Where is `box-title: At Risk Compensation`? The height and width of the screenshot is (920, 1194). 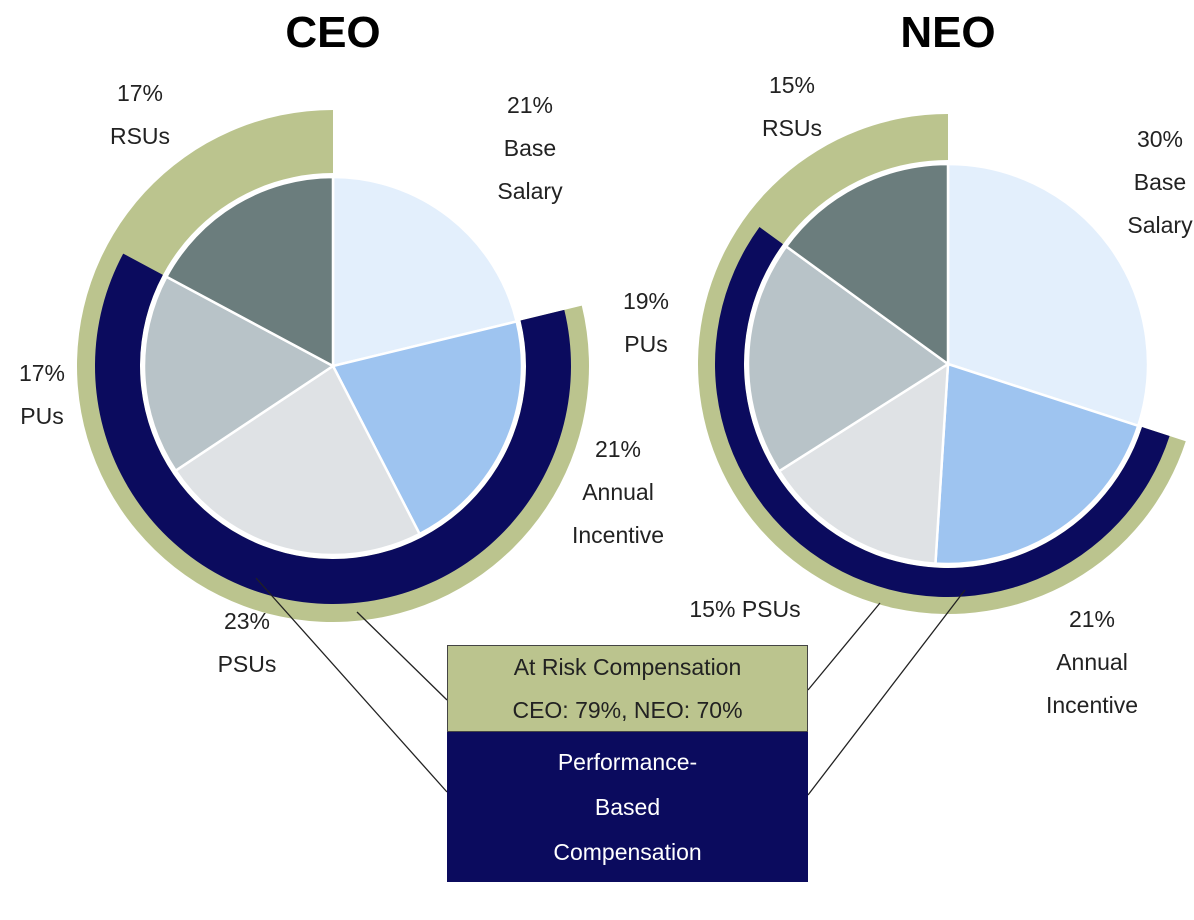
box-title: At Risk Compensation is located at coordinates (627, 667).